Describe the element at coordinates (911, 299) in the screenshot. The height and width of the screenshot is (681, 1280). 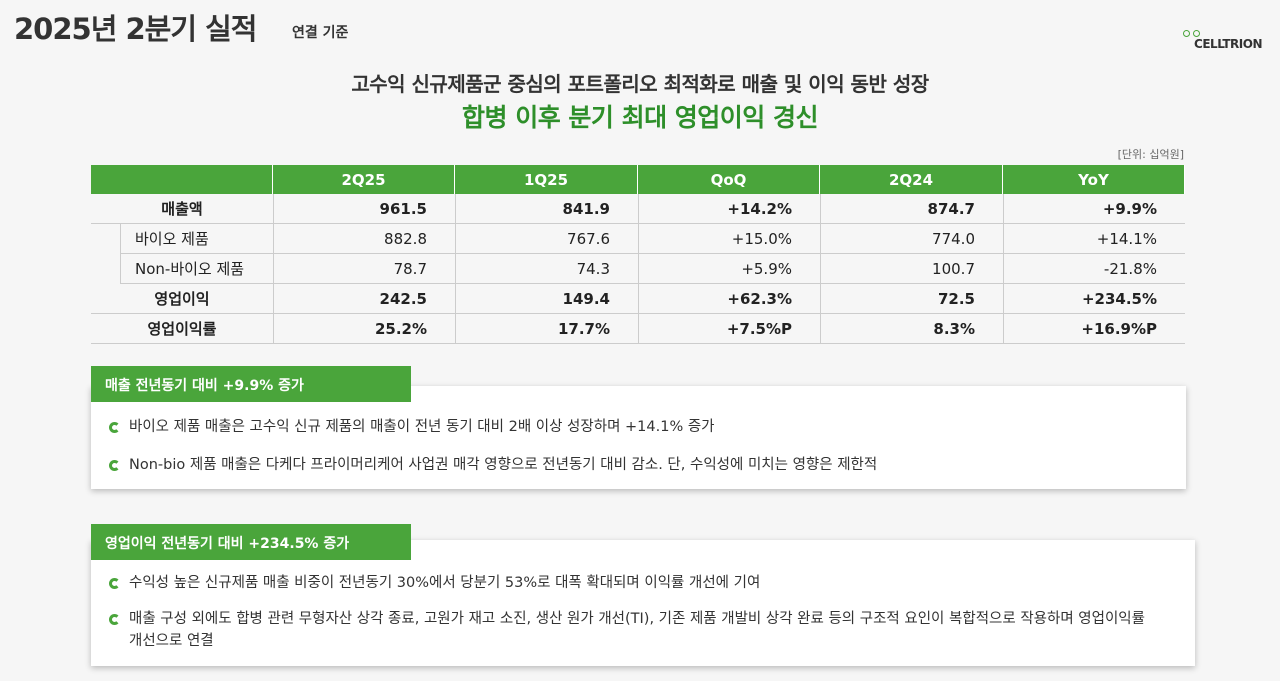
I see `table-cell: 72.5` at that location.